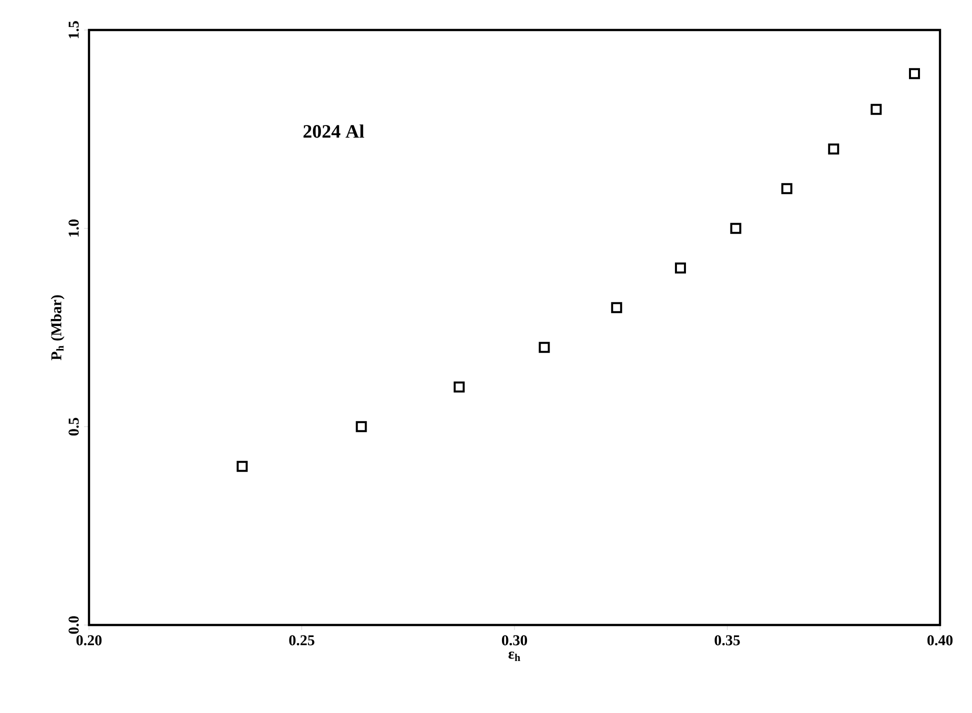  Describe the element at coordinates (89, 640) in the screenshot. I see `x-tick-label: 0.20` at that location.